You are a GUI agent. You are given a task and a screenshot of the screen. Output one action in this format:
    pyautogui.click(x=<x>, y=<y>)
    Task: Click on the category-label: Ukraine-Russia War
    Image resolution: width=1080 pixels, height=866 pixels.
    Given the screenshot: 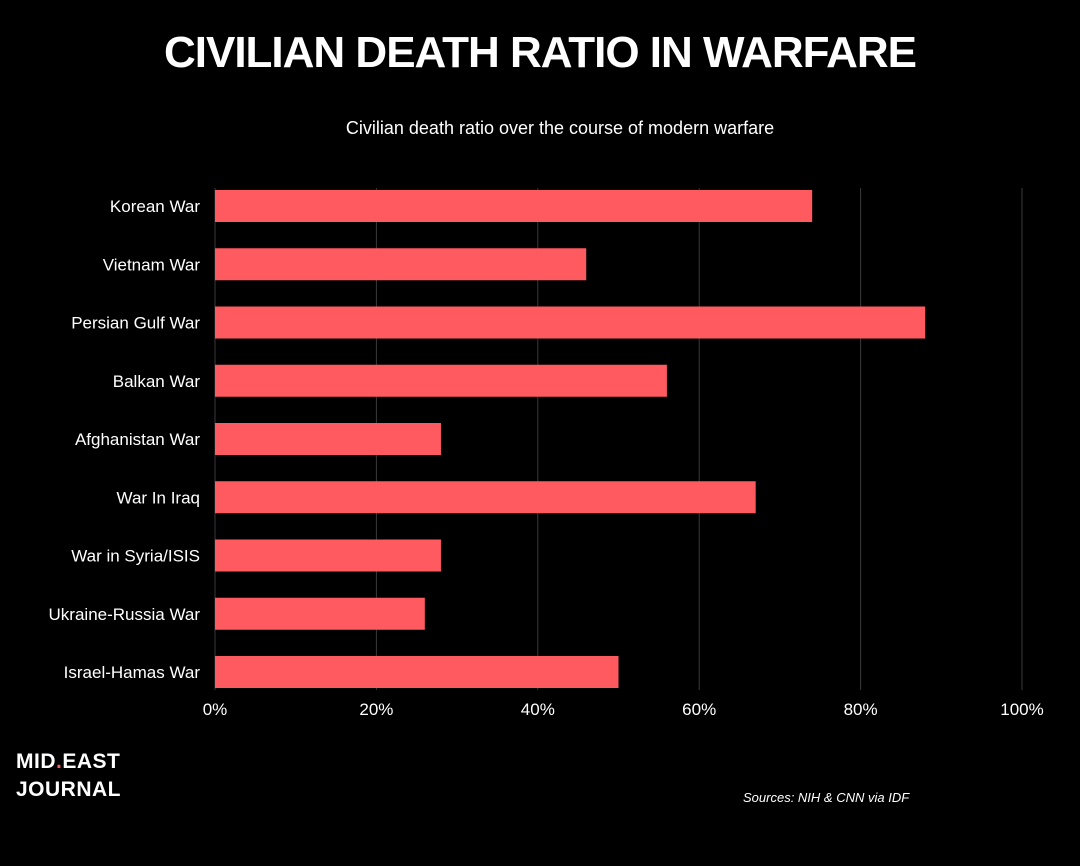 What is the action you would take?
    pyautogui.click(x=125, y=614)
    